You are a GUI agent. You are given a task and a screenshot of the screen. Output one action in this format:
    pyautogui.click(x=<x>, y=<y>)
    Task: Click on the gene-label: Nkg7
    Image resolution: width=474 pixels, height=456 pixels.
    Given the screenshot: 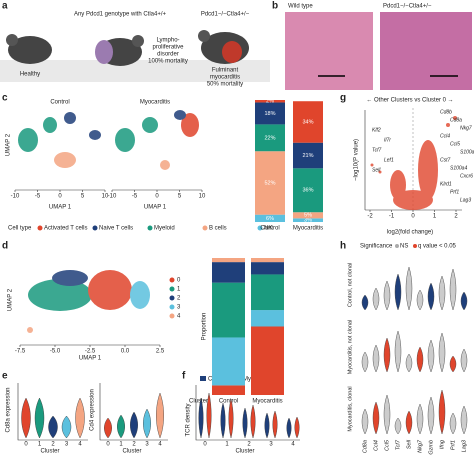 What is the action you would take?
    pyautogui.click(x=420, y=446)
    